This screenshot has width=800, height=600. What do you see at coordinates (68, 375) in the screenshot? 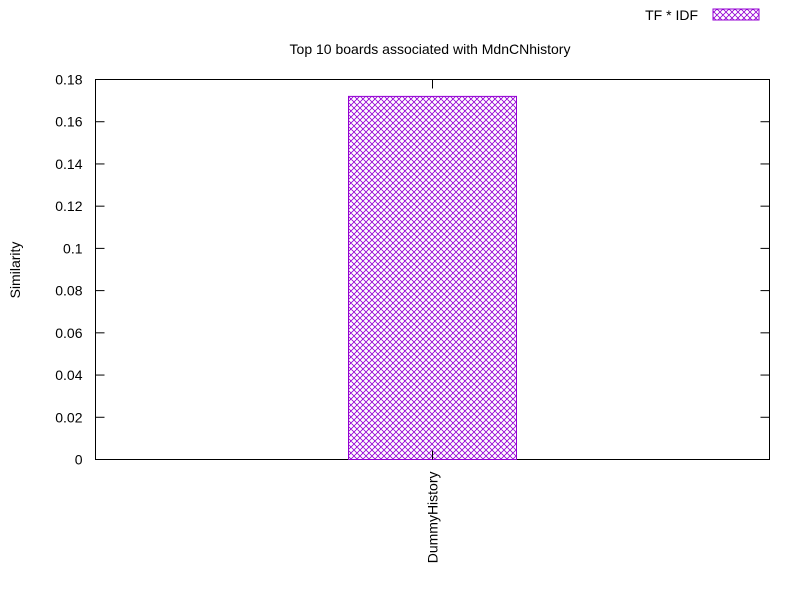
I see `y-tick-label: 0.04` at bounding box center [68, 375].